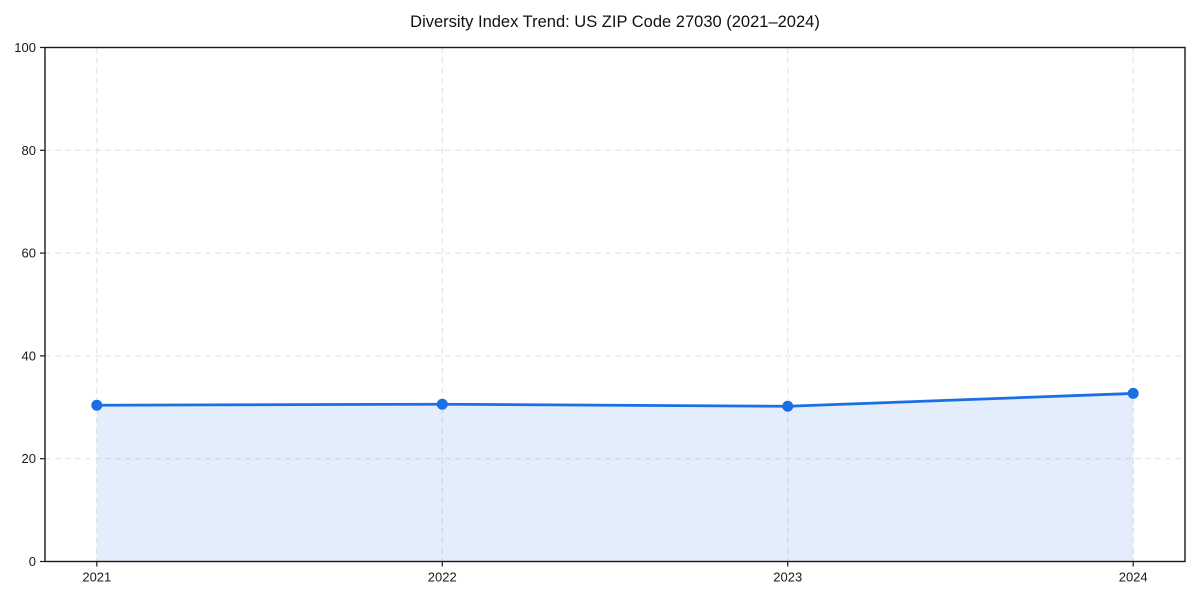 This screenshot has height=600, width=1200. What do you see at coordinates (29, 458) in the screenshot?
I see `y-tick-label: 20` at bounding box center [29, 458].